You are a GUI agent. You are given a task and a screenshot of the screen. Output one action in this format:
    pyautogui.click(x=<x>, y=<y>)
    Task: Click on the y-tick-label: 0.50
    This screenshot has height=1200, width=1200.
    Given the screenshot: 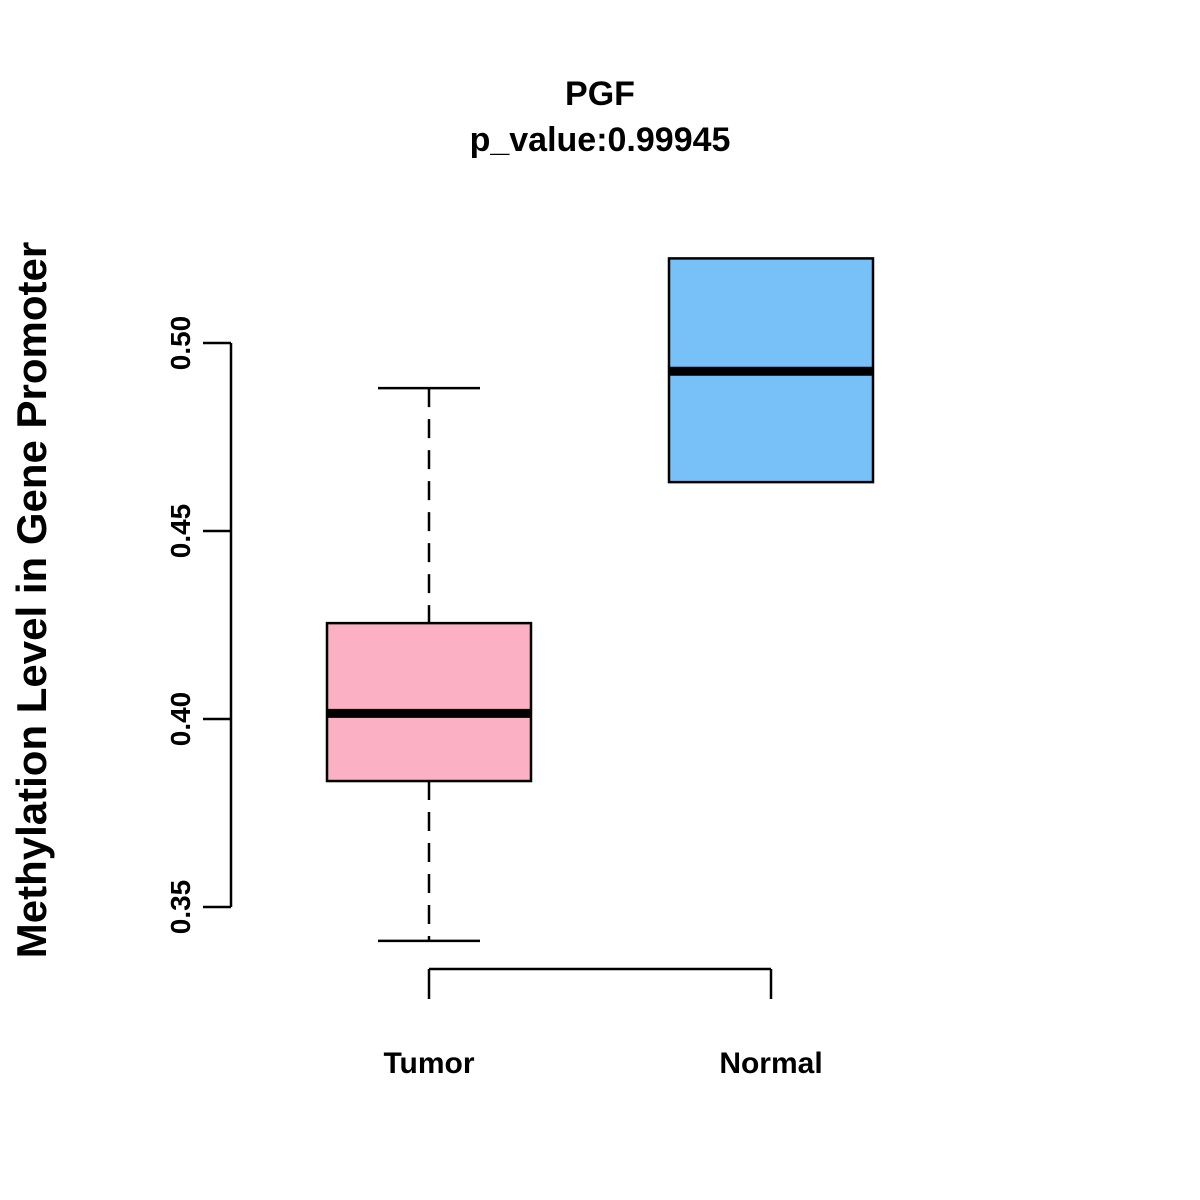 What is the action you would take?
    pyautogui.click(x=180, y=343)
    